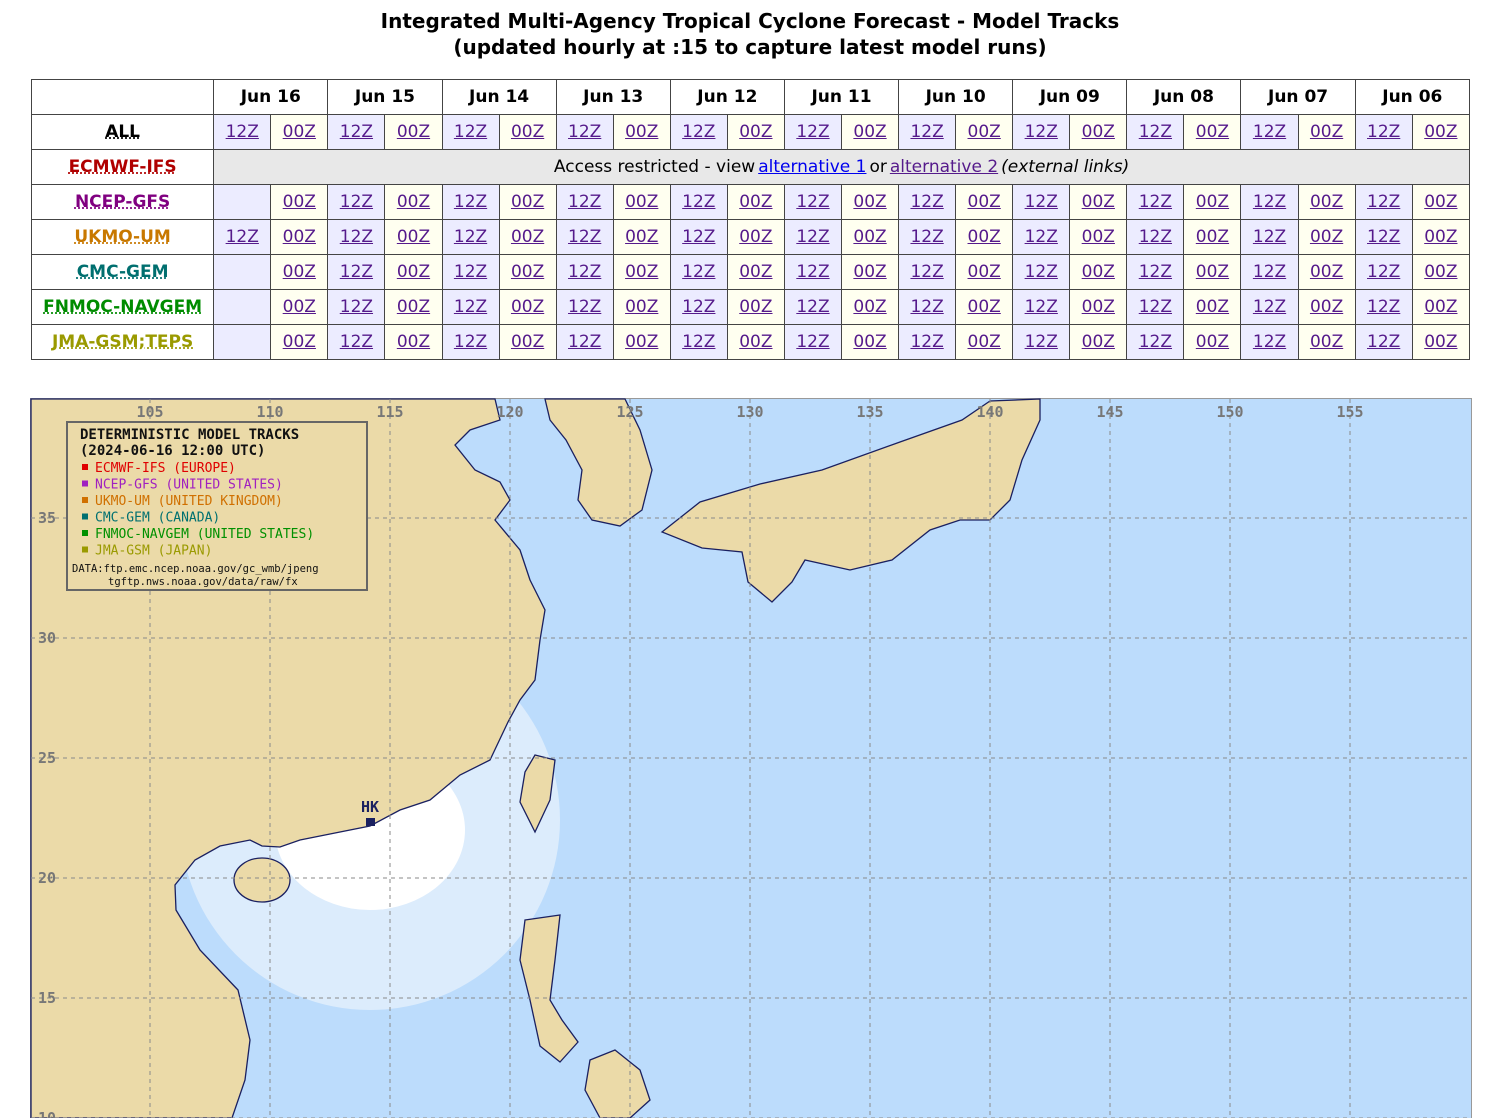 This screenshot has height=1118, width=1504. Describe the element at coordinates (812, 167) in the screenshot. I see `alt-link: alternative 1` at that location.